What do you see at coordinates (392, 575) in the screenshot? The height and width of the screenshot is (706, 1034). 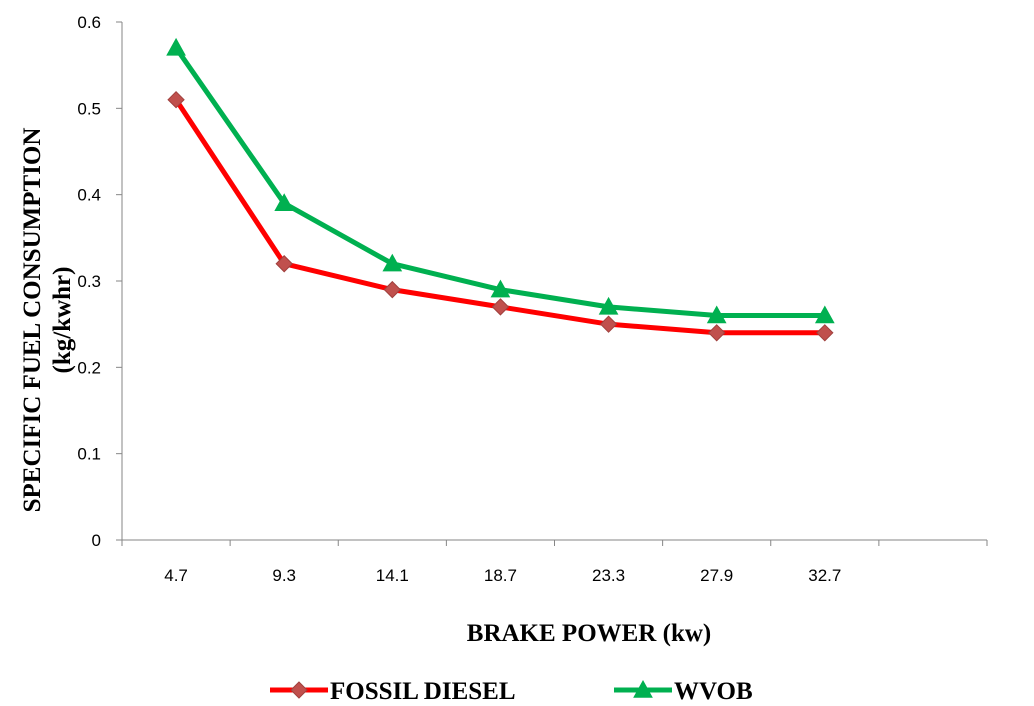 I see `x-tick-label: 14.1` at bounding box center [392, 575].